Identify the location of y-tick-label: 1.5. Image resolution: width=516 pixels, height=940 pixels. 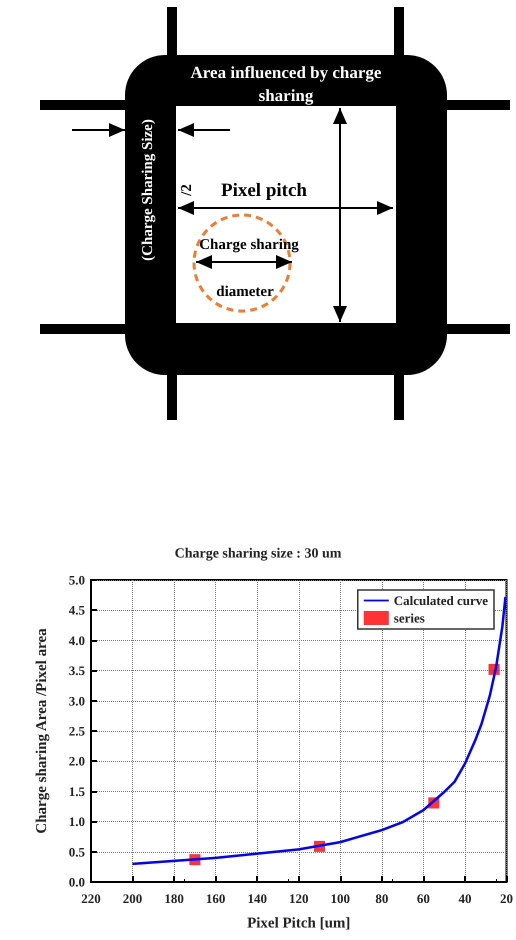
(77, 791).